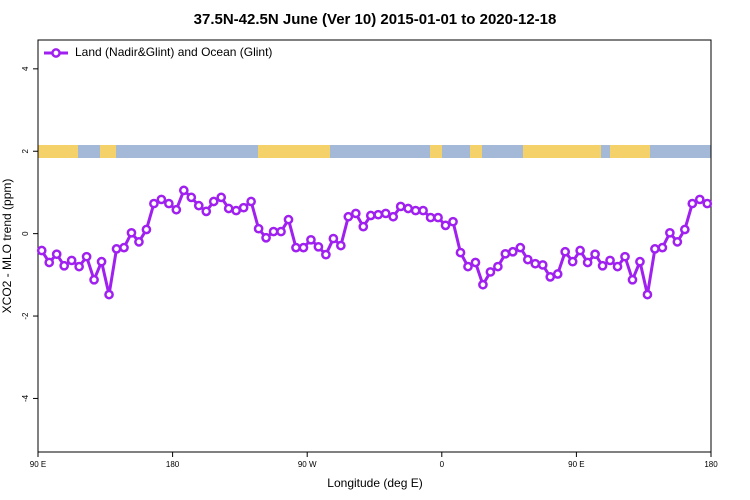  What do you see at coordinates (25, 398) in the screenshot?
I see `y-tick-label: -4` at bounding box center [25, 398].